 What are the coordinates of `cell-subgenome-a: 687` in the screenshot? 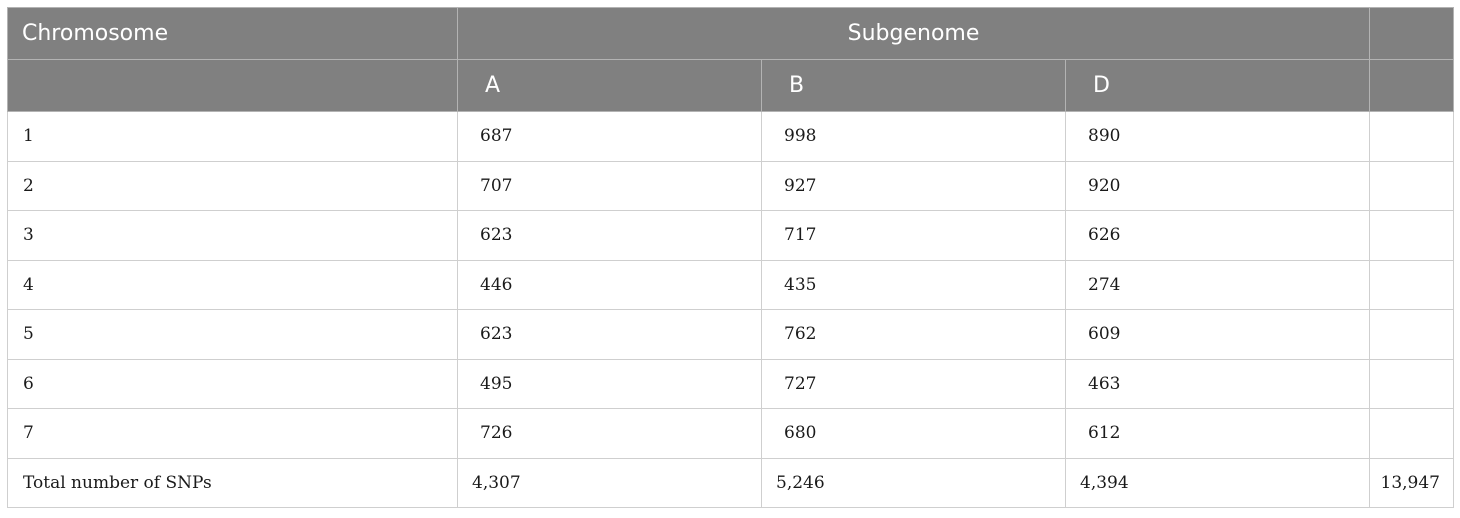 It's located at (609, 136).